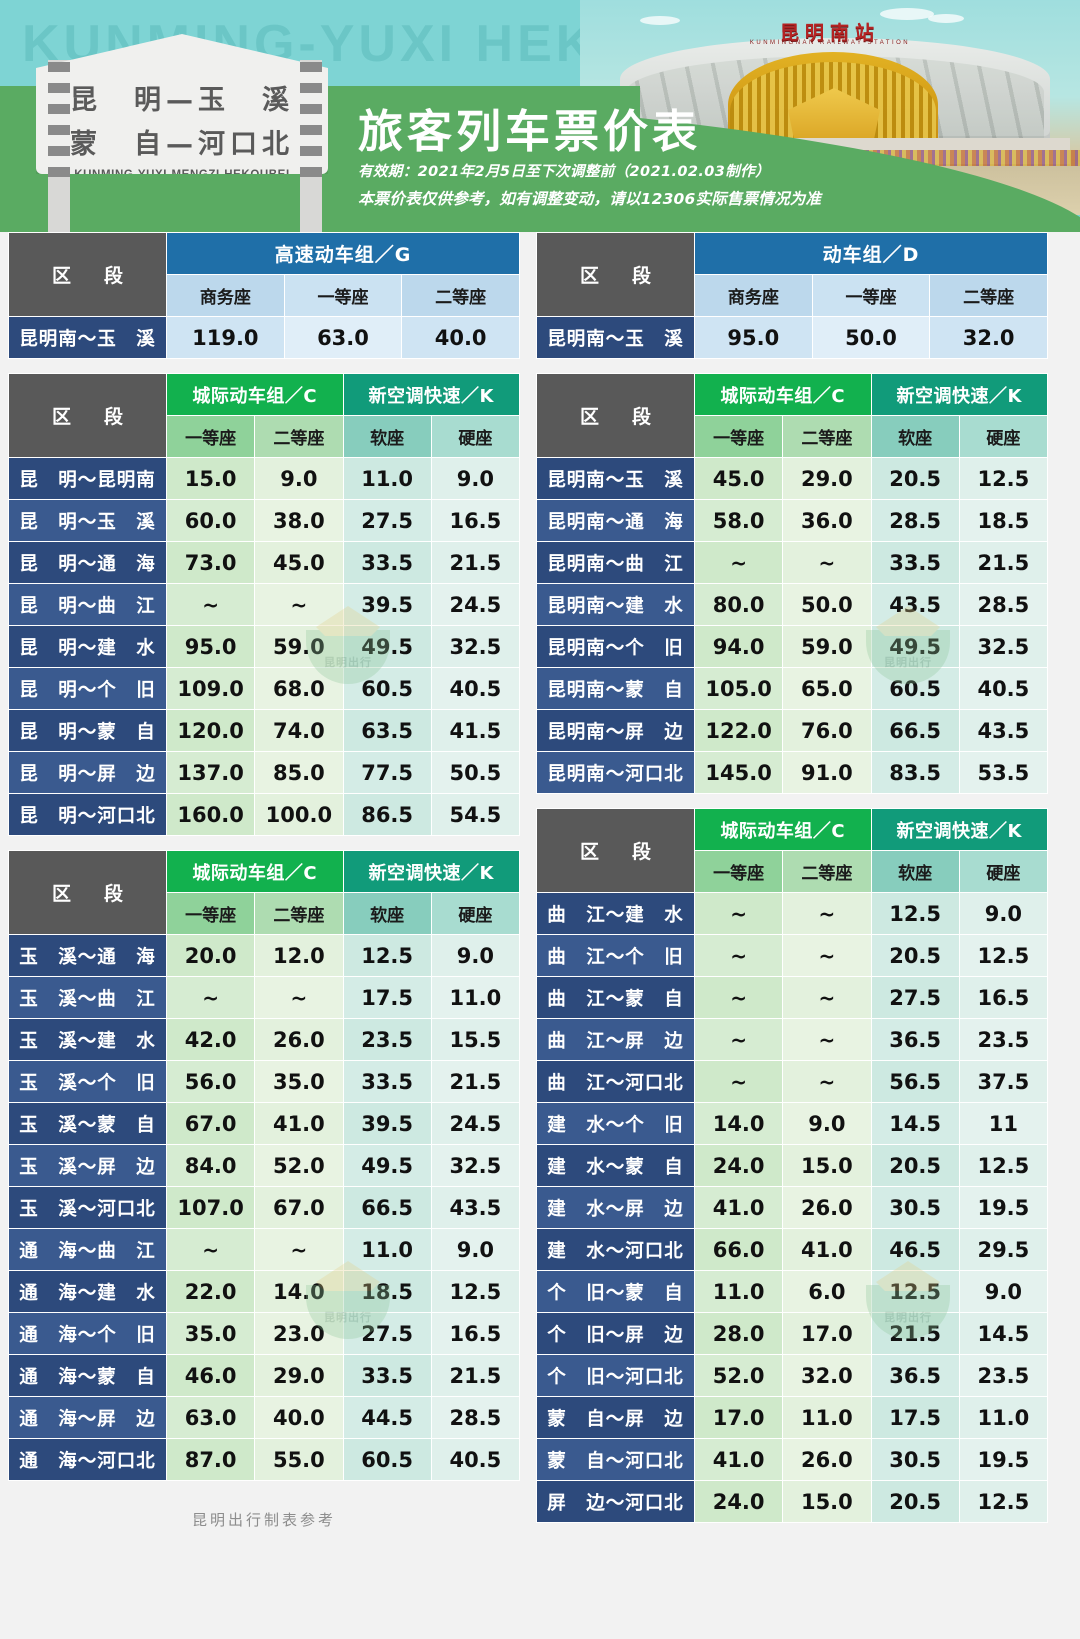 This screenshot has height=1639, width=1080. Describe the element at coordinates (915, 688) in the screenshot. I see `fare-value: 60.5` at that location.